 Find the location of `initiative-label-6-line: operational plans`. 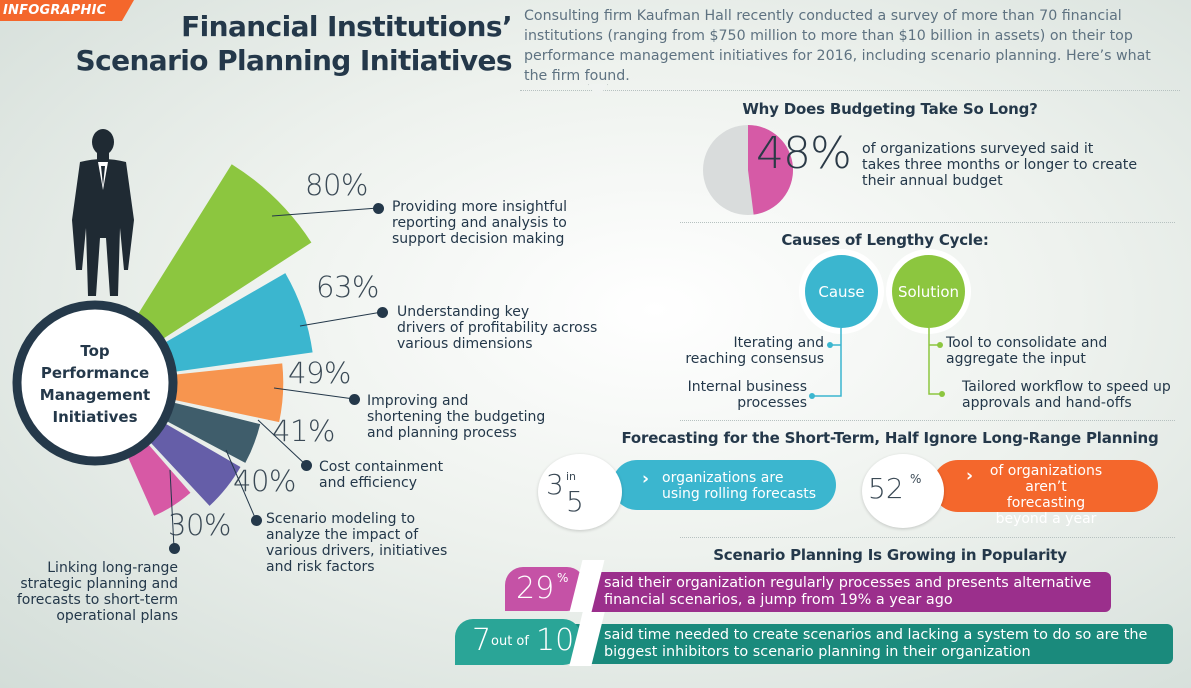

initiative-label-6-line: operational plans is located at coordinates (117, 616).